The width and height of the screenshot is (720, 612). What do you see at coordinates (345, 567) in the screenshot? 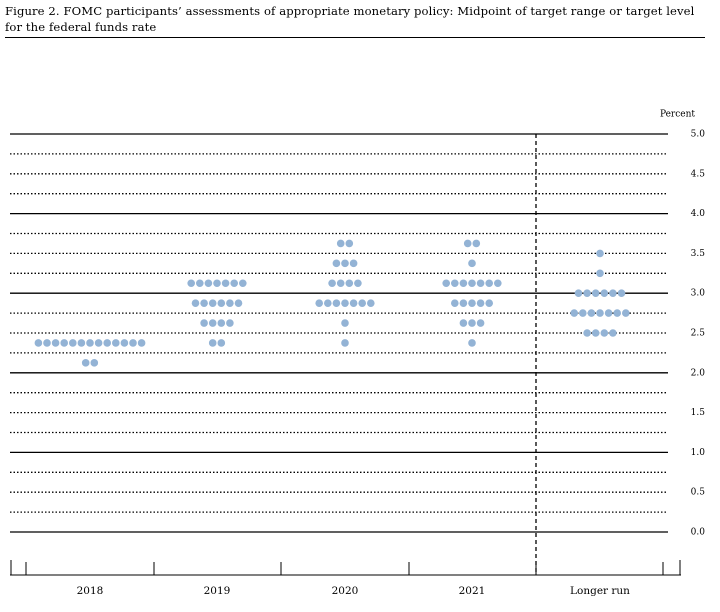
I see `x-axis-ticks` at bounding box center [345, 567].